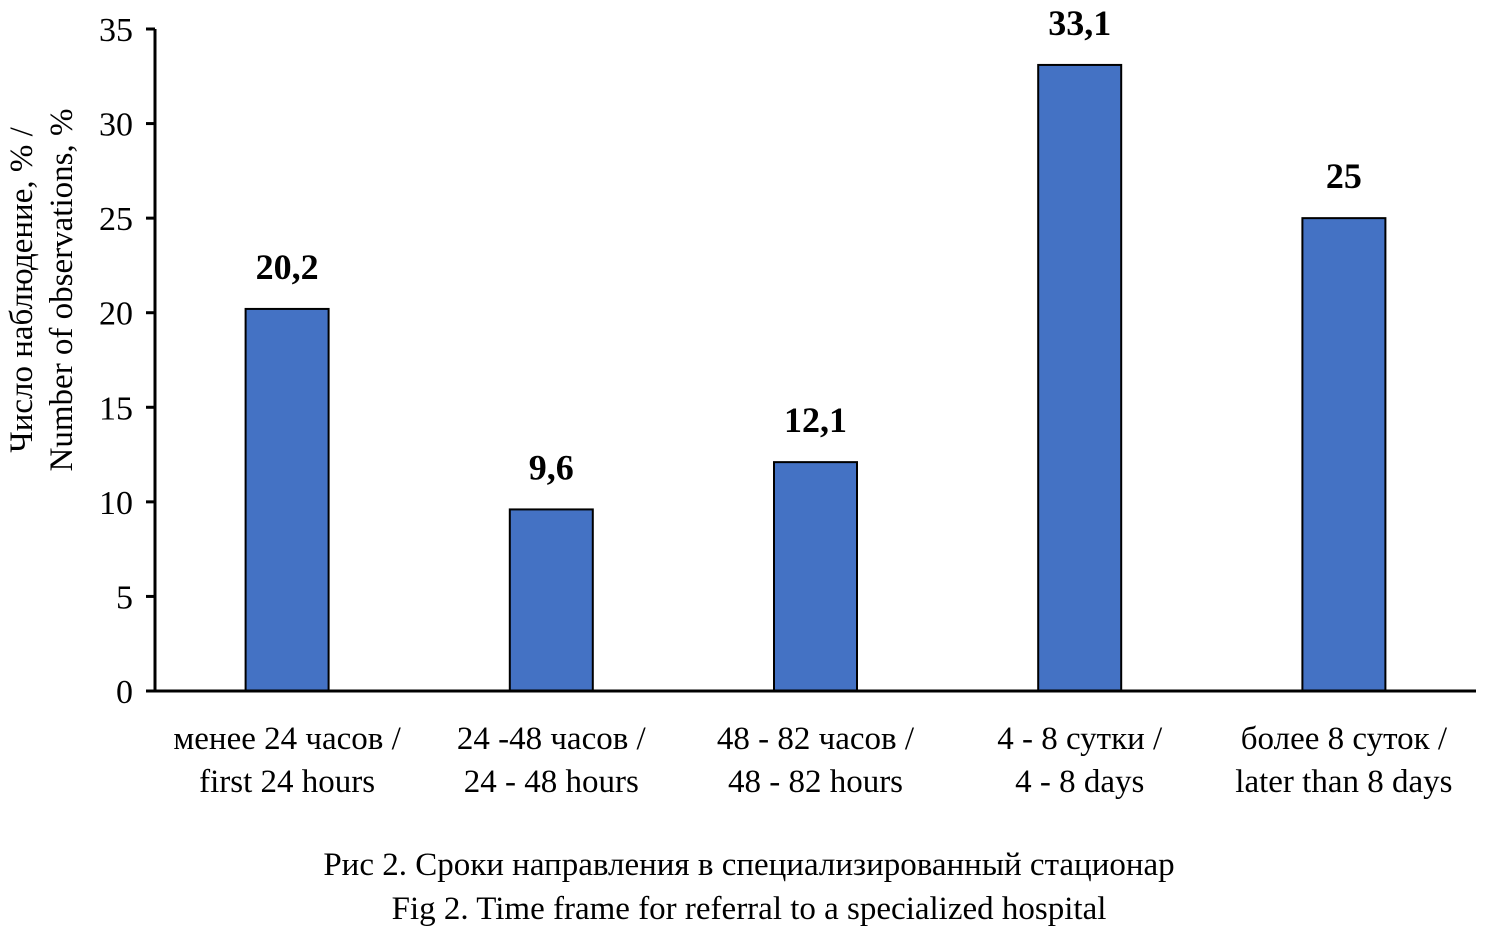 The width and height of the screenshot is (1498, 936). I want to click on bar-value-label: 33,1, so click(1079, 23).